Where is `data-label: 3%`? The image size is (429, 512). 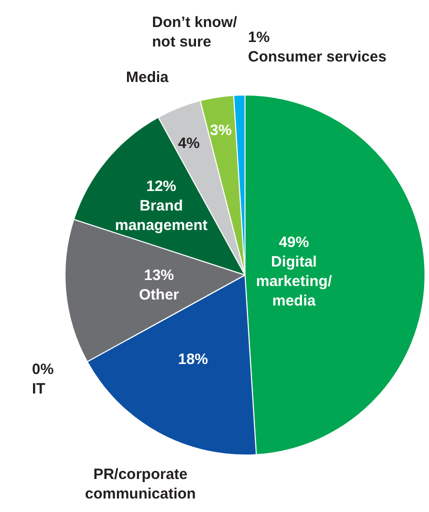
data-label: 3% is located at coordinates (221, 130).